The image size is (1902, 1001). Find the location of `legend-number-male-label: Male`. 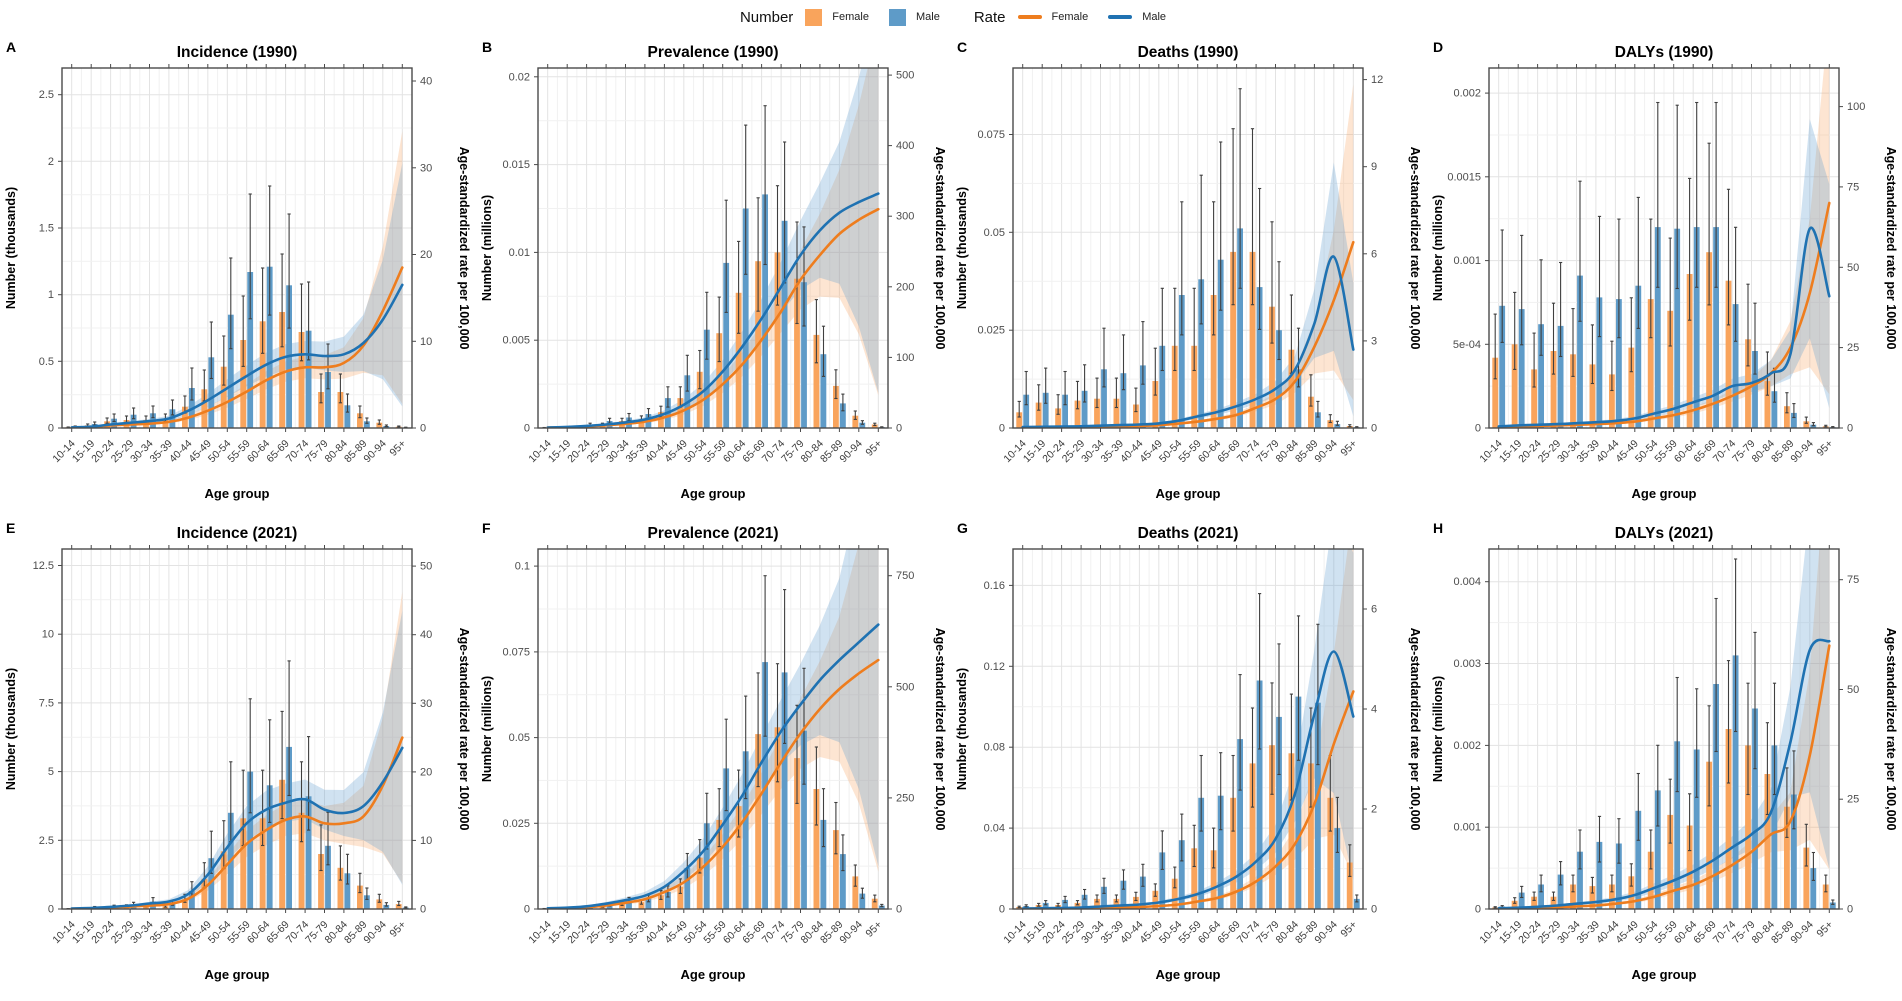

legend-number-male-label: Male is located at coordinates (928, 17).